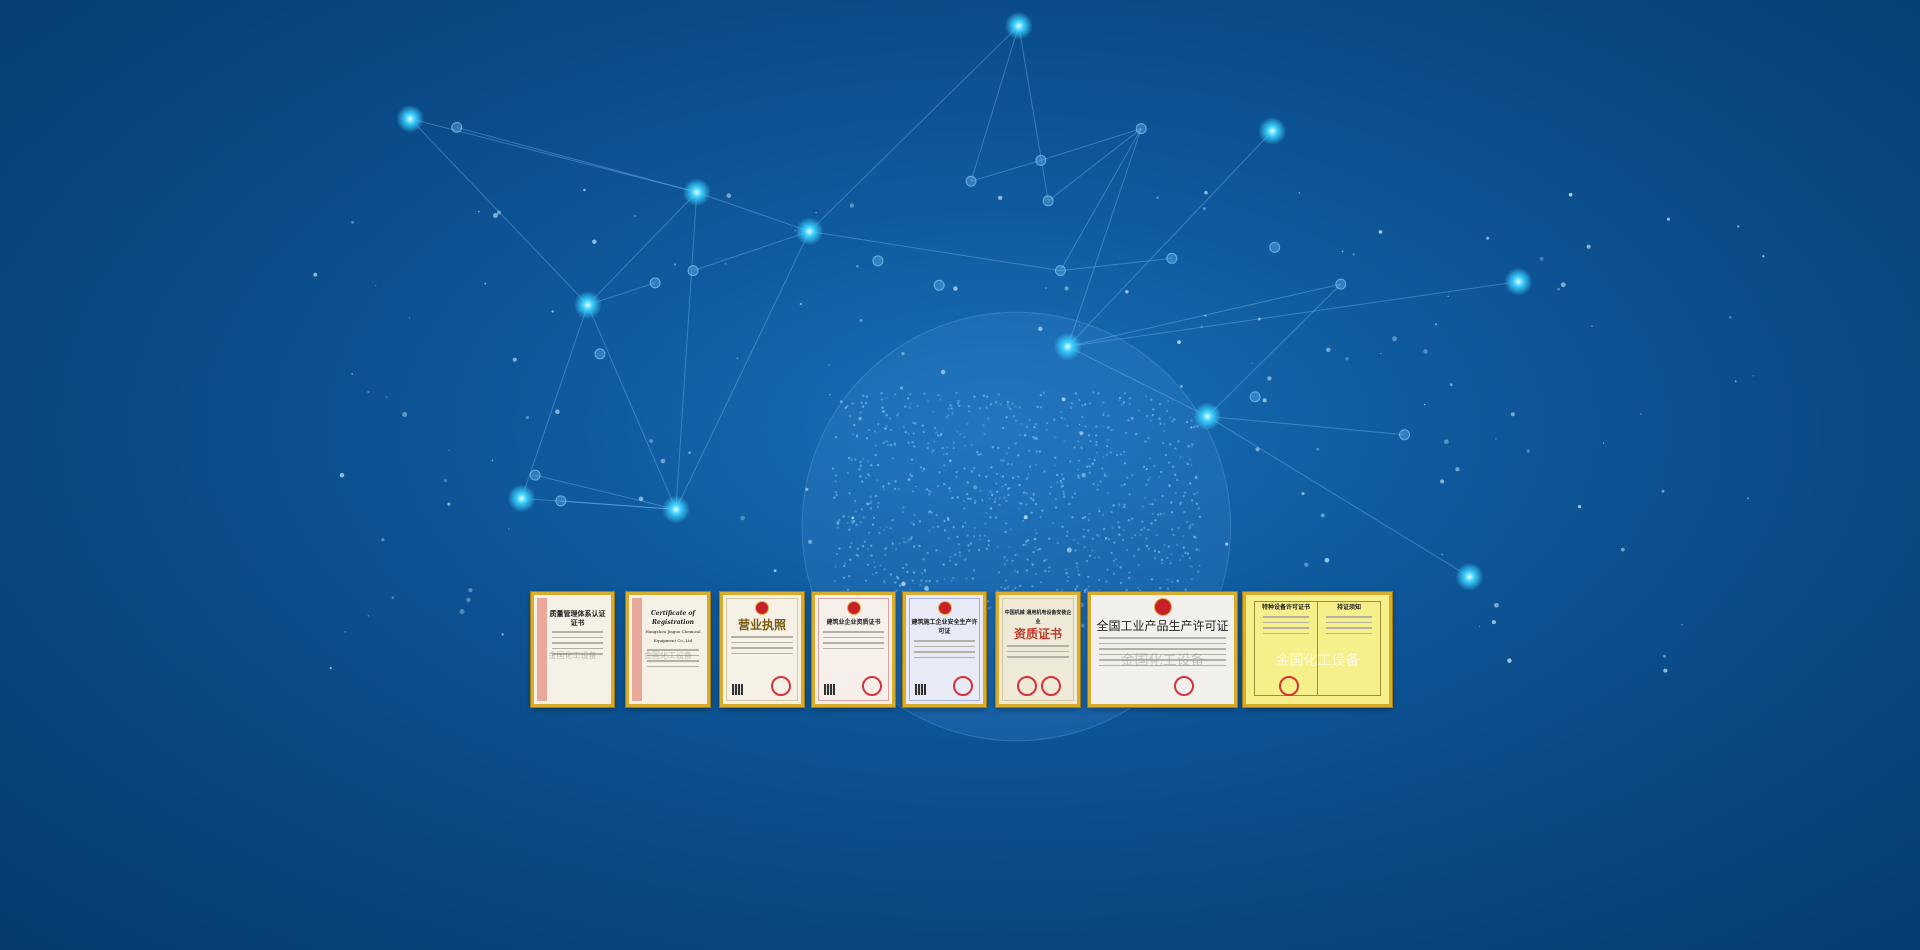  I want to click on certificate-safety-production: 建筑施工企业安全生产许可证, so click(944, 649).